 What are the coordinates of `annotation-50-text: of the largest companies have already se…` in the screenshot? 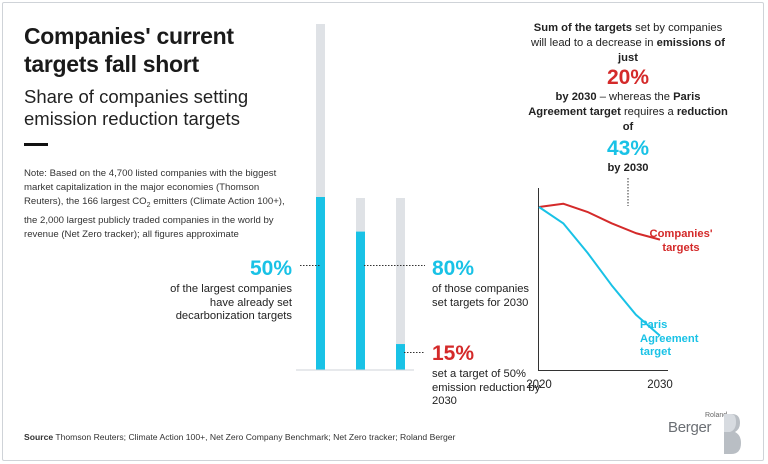 It's located at (231, 303).